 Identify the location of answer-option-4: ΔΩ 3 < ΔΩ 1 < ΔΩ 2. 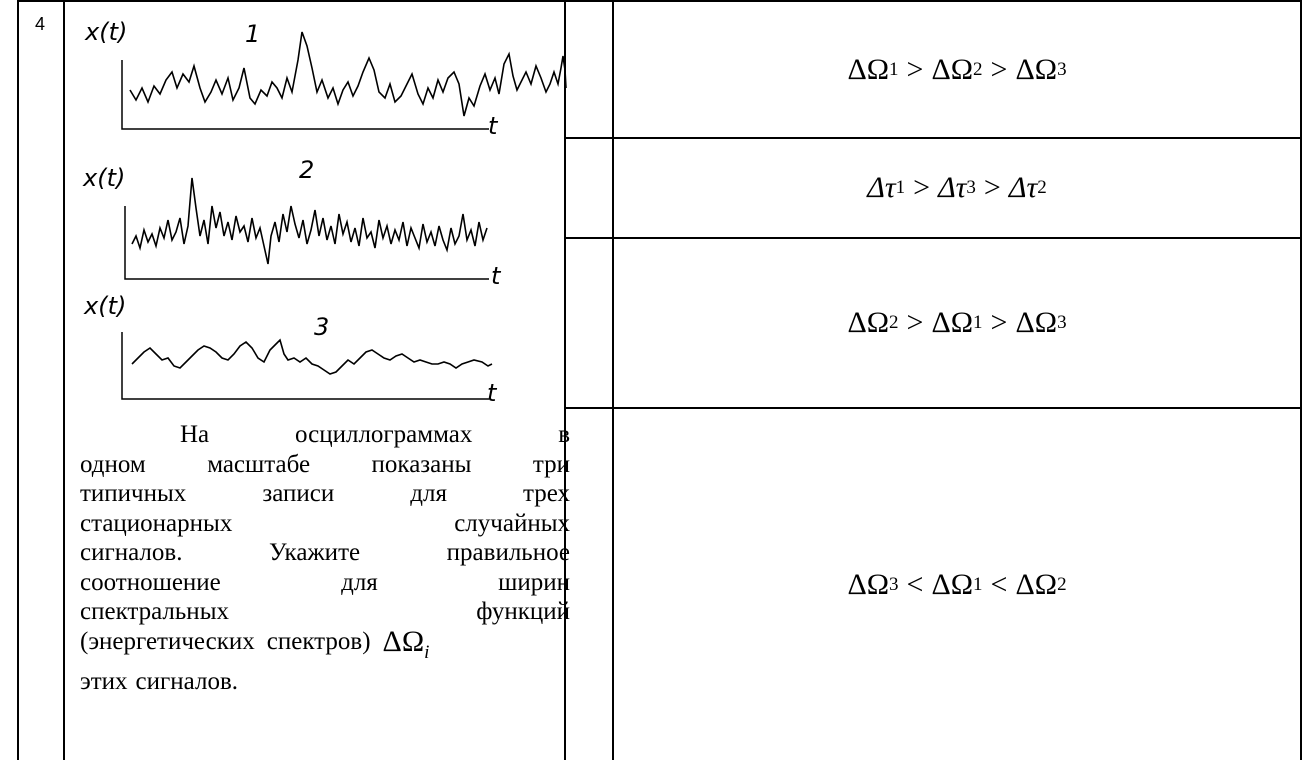
(957, 584).